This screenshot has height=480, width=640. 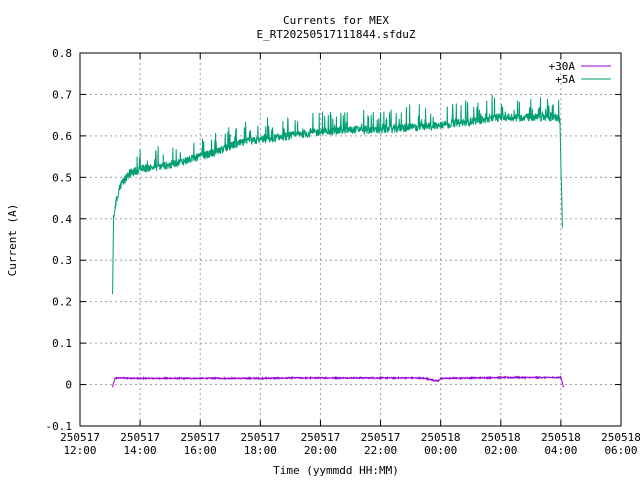 I want to click on y-tick-label: 0.1, so click(x=62, y=343).